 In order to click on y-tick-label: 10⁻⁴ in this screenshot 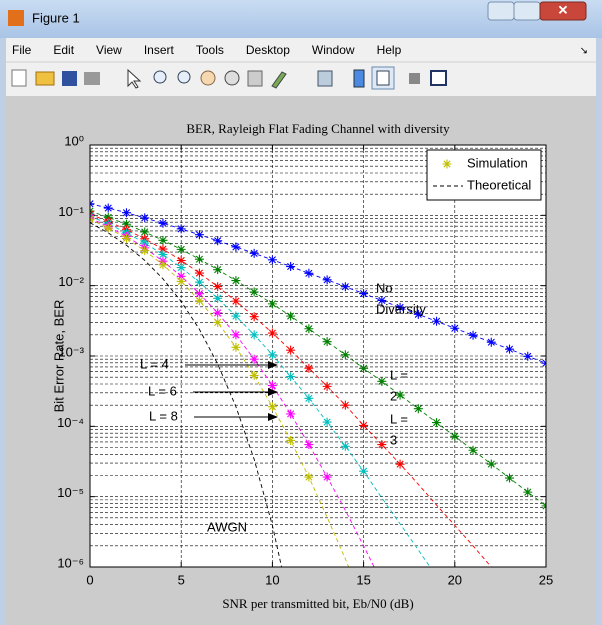, I will do `click(70, 422)`.